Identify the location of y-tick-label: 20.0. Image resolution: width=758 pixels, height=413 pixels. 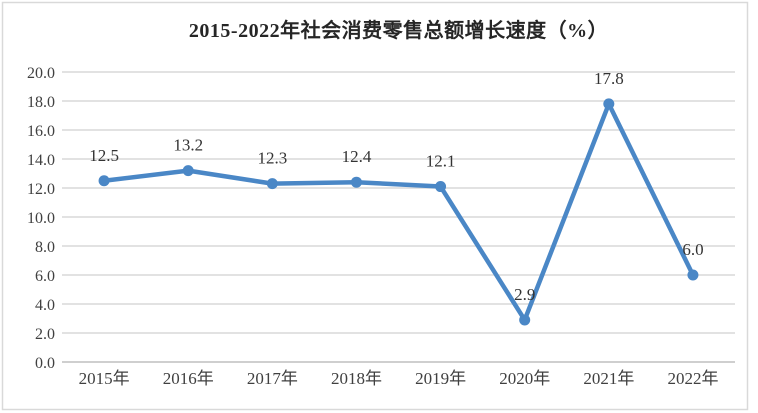
(41, 73).